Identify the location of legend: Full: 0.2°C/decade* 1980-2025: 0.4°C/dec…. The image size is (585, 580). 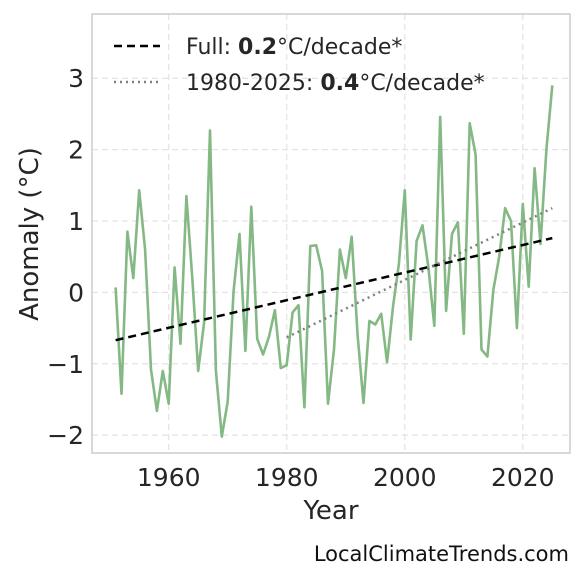
(299, 65).